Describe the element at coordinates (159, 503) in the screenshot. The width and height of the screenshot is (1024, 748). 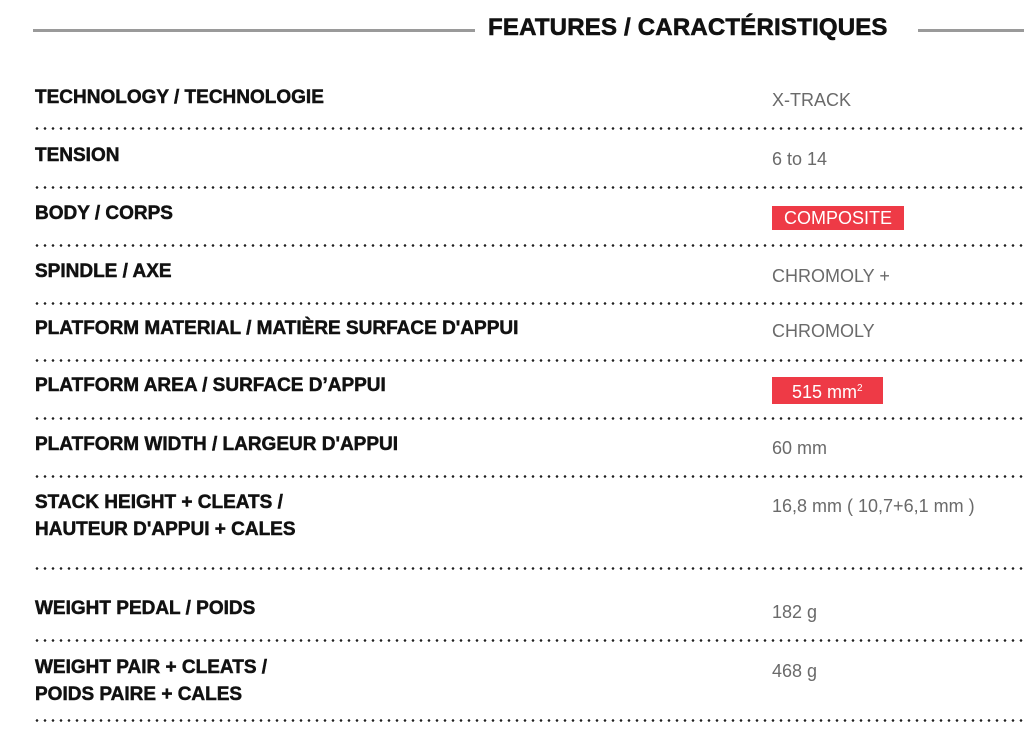
I see `row-label-stack-height: STACK HEIGHT + CLEATS /` at that location.